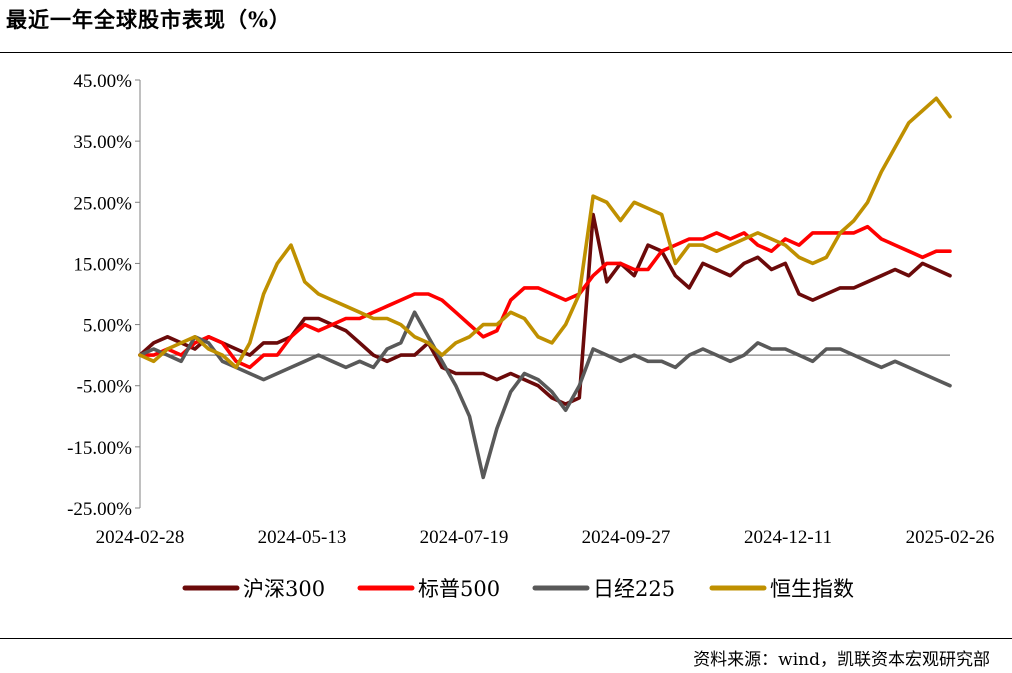 This screenshot has height=673, width=1012. What do you see at coordinates (102, 142) in the screenshot?
I see `y-tick-label: 35.00%` at bounding box center [102, 142].